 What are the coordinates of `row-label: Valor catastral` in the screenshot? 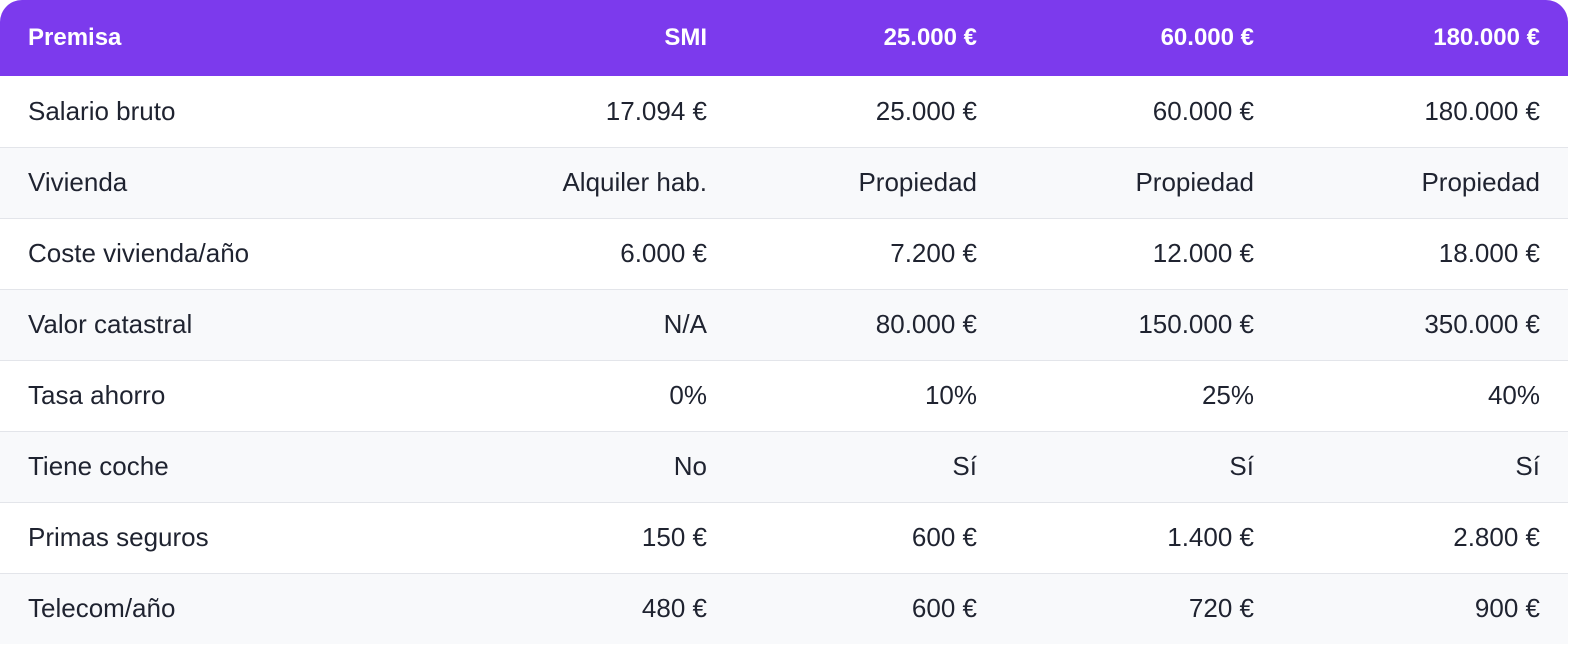 It's located at (110, 324).